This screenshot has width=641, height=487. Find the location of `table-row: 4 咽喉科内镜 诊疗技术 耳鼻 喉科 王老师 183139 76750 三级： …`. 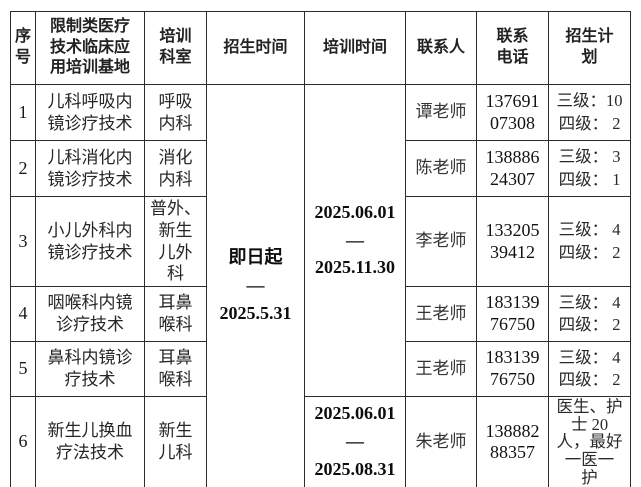

table-row: 4 咽喉科内镜 诊疗技术 耳鼻 喉科 王老师 183139 76750 三级： … is located at coordinates (320, 314).